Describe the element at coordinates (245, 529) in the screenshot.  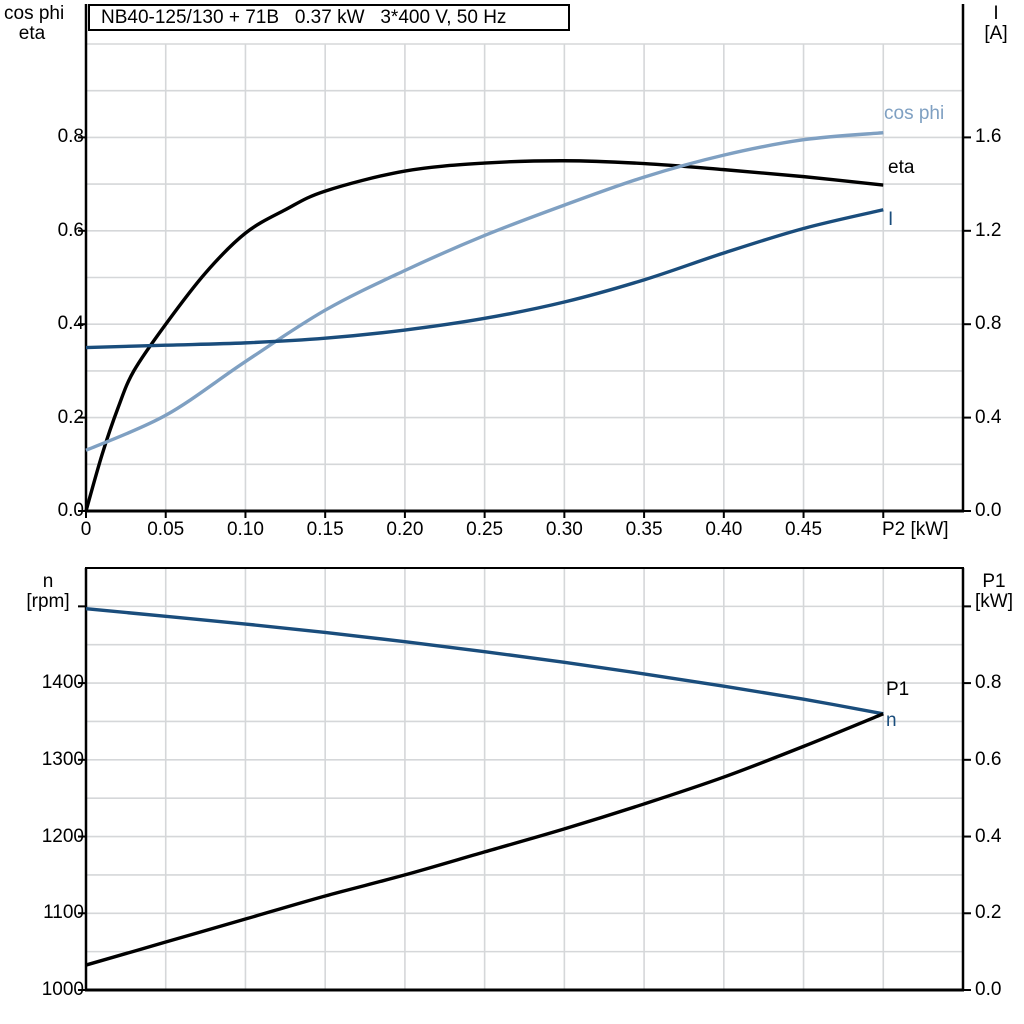
I see `x-tick-label: 0.10` at that location.